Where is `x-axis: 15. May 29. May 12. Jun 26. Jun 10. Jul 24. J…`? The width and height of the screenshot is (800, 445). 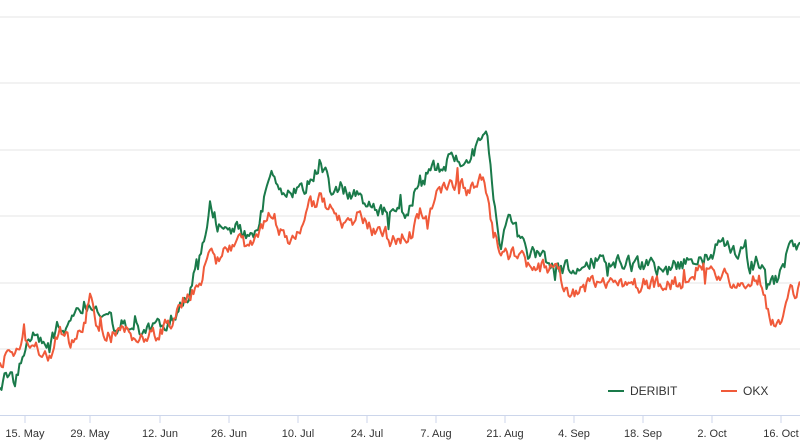
x-axis: 15. May 29. May 12. Jun 26. Jun 10. Jul 24. J… is located at coordinates (400, 427).